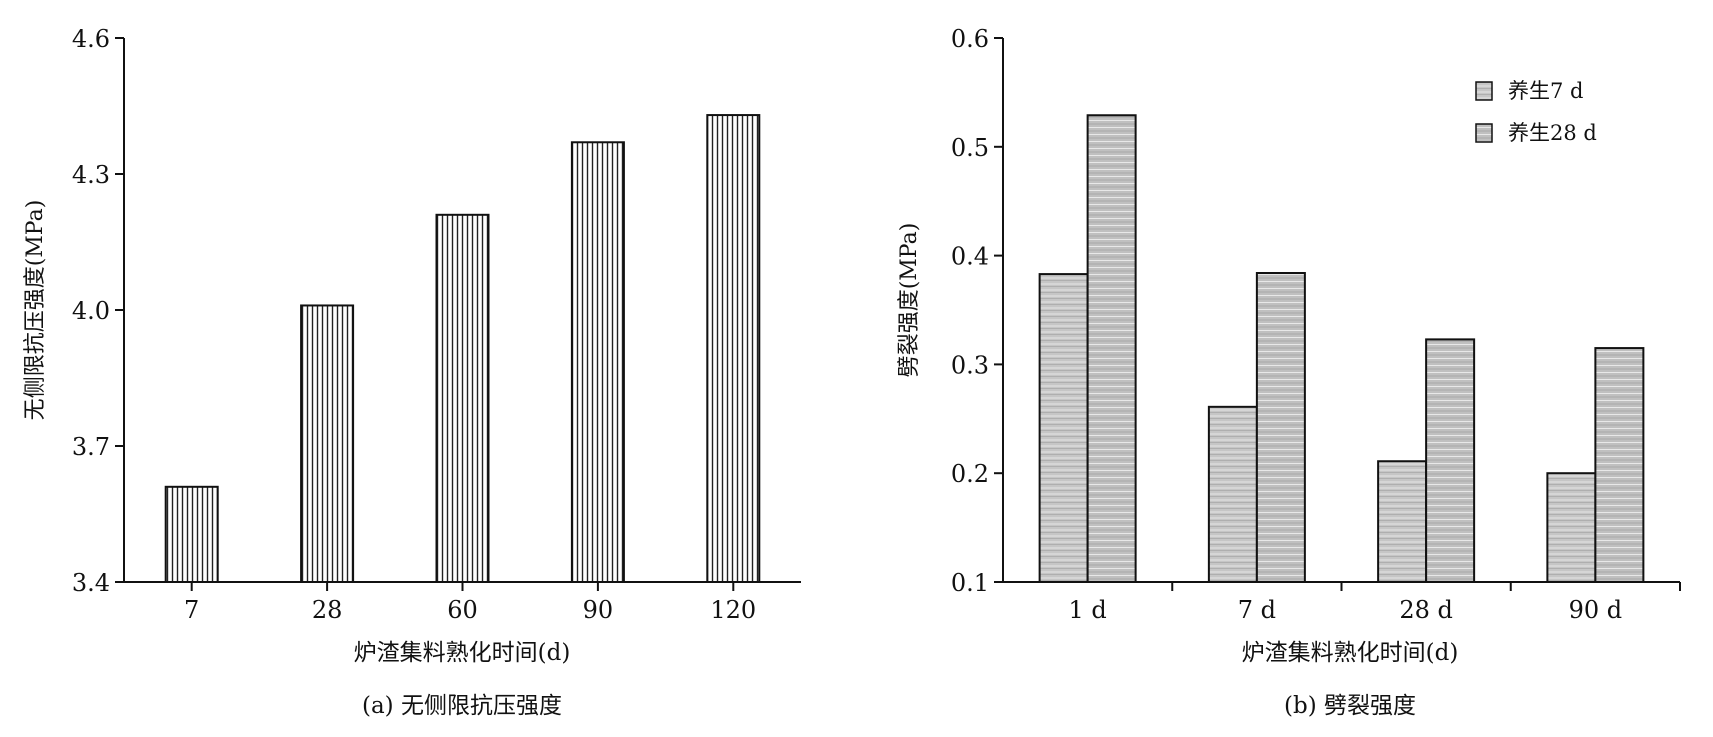  I want to click on panel-a-xtick-label: 28, so click(327, 610).